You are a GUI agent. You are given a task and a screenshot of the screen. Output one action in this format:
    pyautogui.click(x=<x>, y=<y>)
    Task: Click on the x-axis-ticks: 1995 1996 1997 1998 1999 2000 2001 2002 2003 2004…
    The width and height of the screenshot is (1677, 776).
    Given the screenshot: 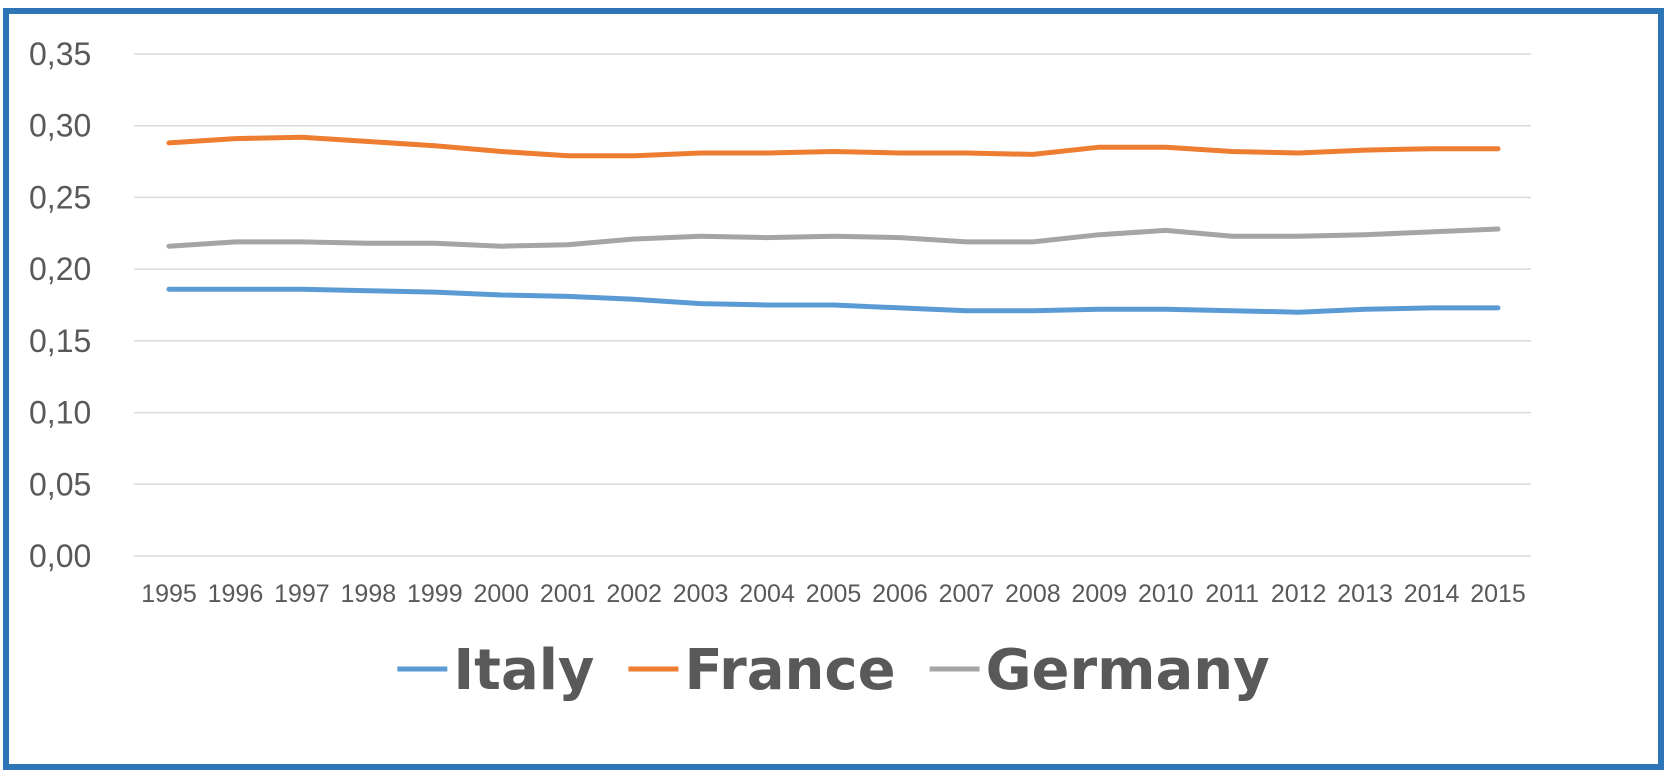 What is the action you would take?
    pyautogui.click(x=833, y=594)
    